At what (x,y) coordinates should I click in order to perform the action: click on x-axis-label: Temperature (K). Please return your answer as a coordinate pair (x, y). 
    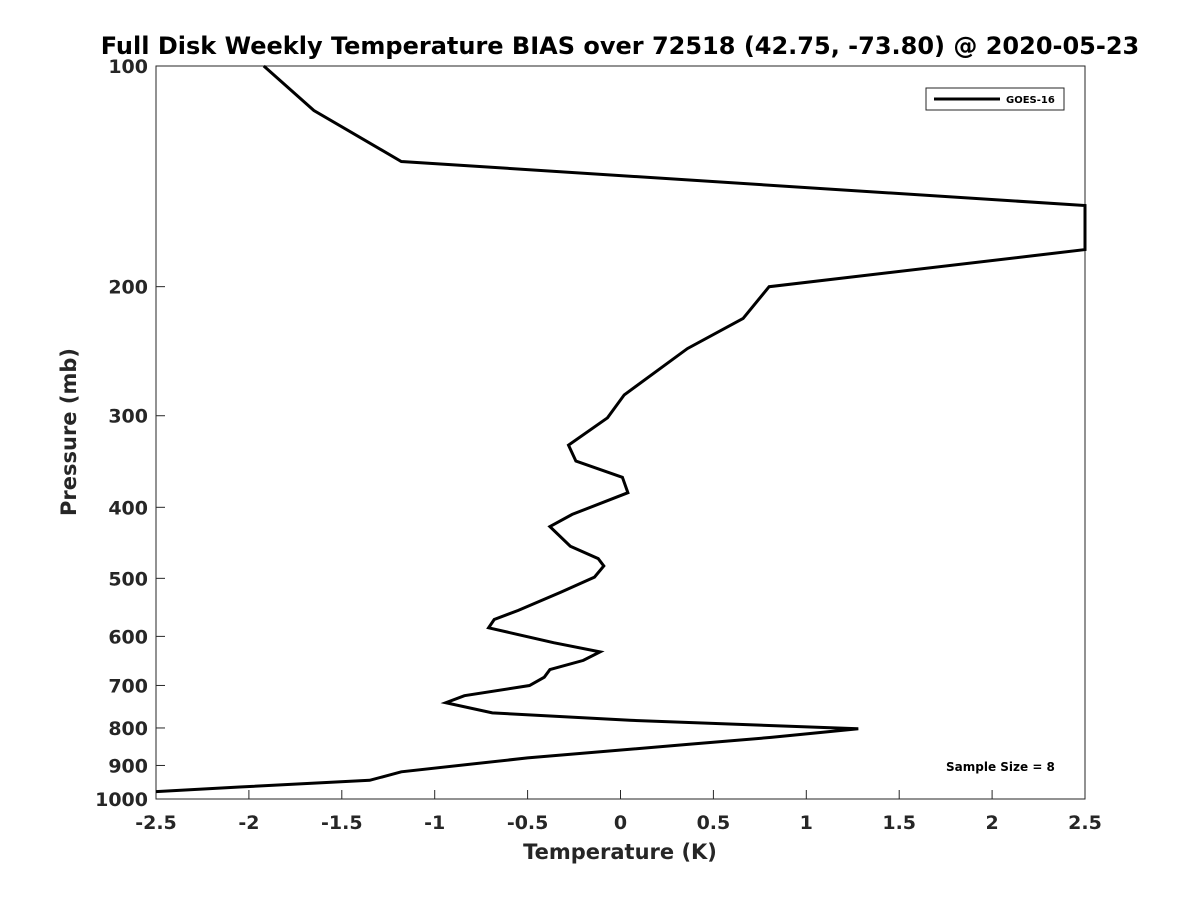
    Looking at the image, I should click on (620, 852).